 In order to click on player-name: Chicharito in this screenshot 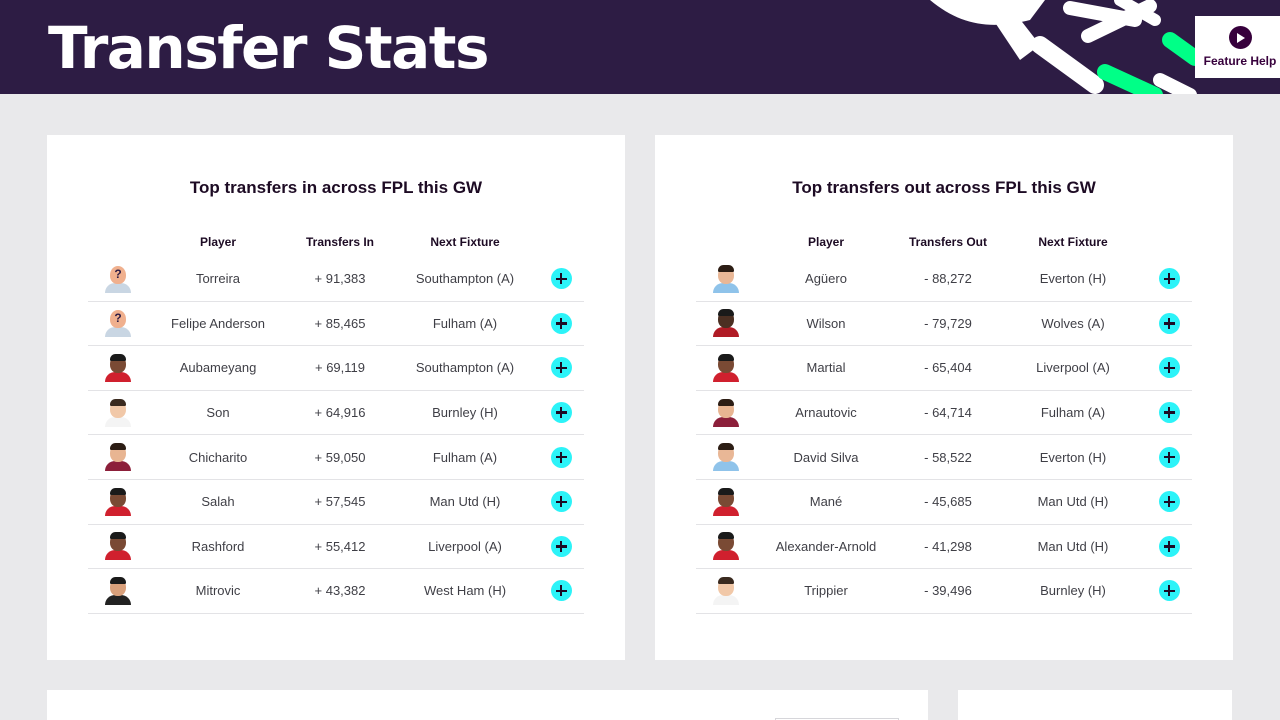, I will do `click(218, 457)`.